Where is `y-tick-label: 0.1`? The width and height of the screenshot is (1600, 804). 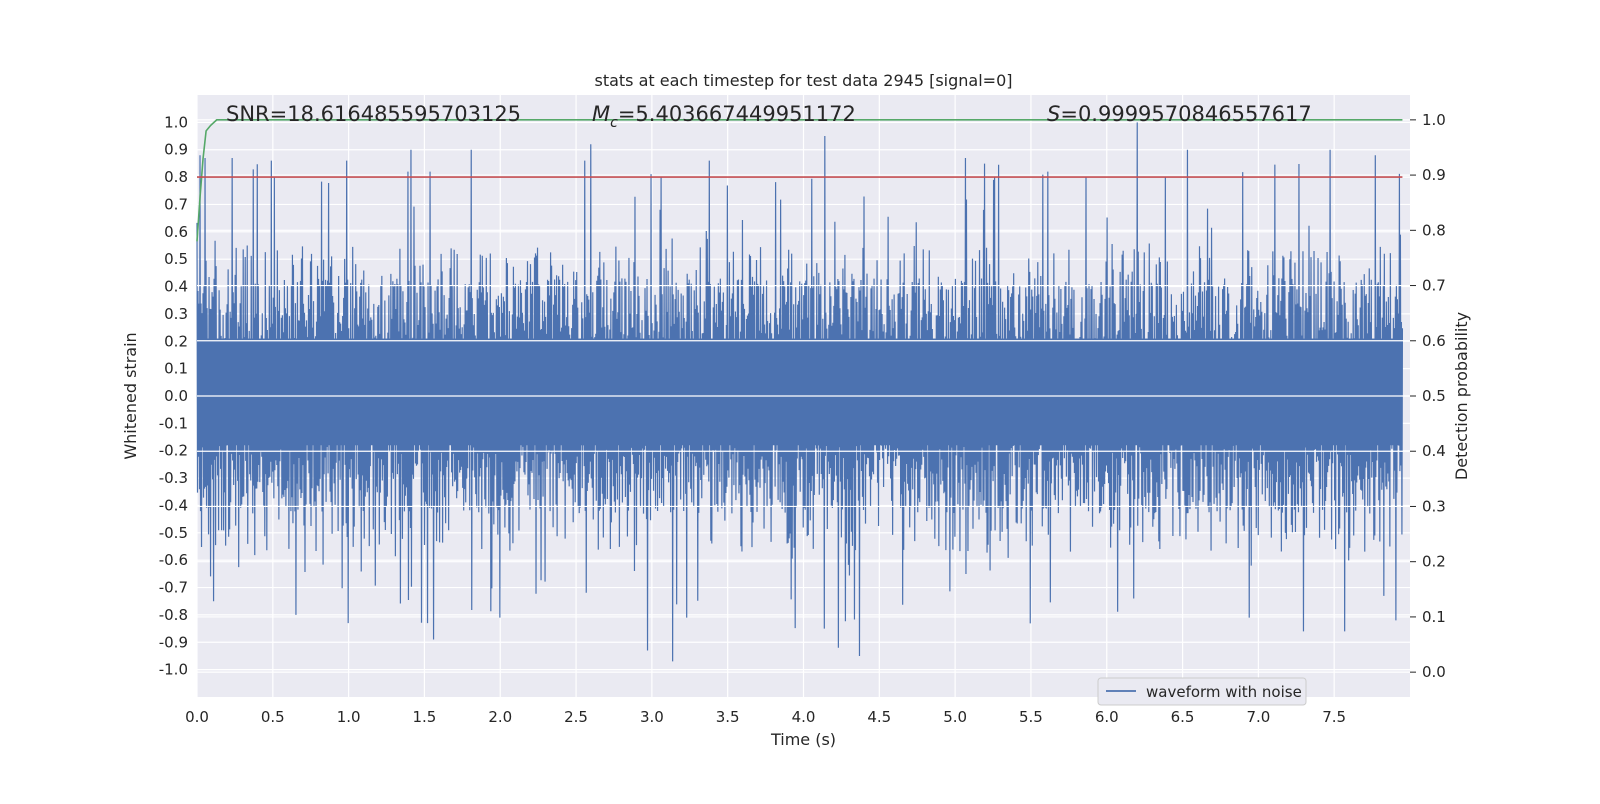 y-tick-label: 0.1 is located at coordinates (176, 369).